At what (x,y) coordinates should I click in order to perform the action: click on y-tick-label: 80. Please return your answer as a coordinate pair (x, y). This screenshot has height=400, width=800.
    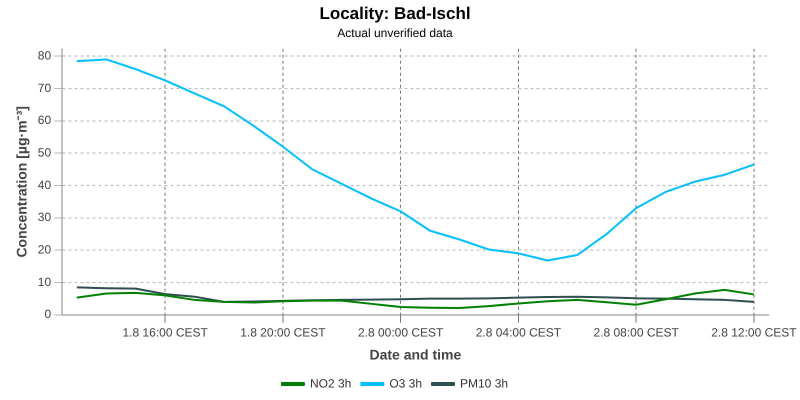
    Looking at the image, I should click on (45, 55).